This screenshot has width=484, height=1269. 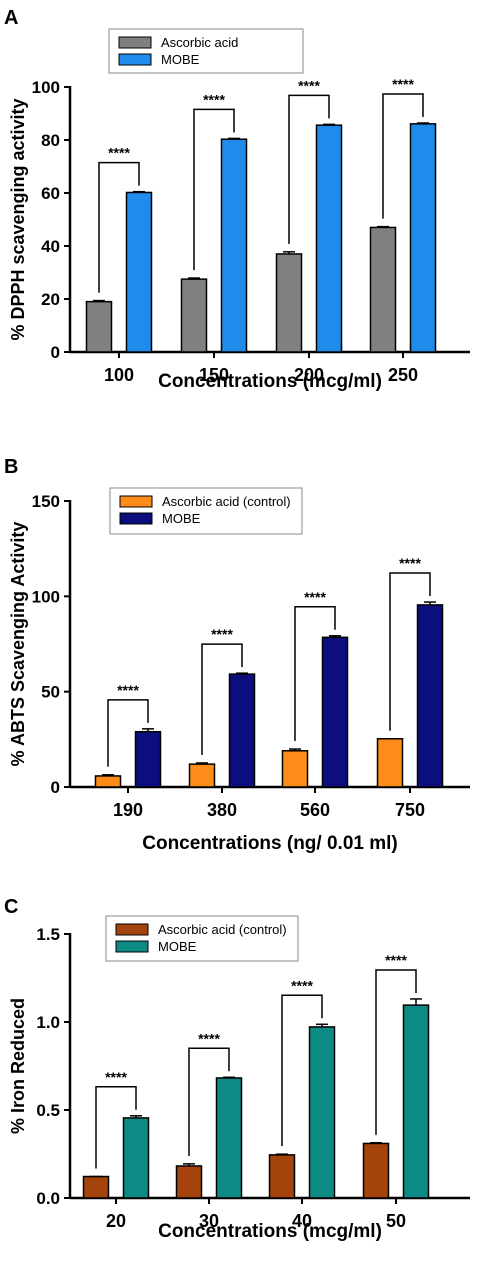 I want to click on x-tick-label: 150, so click(x=214, y=375).